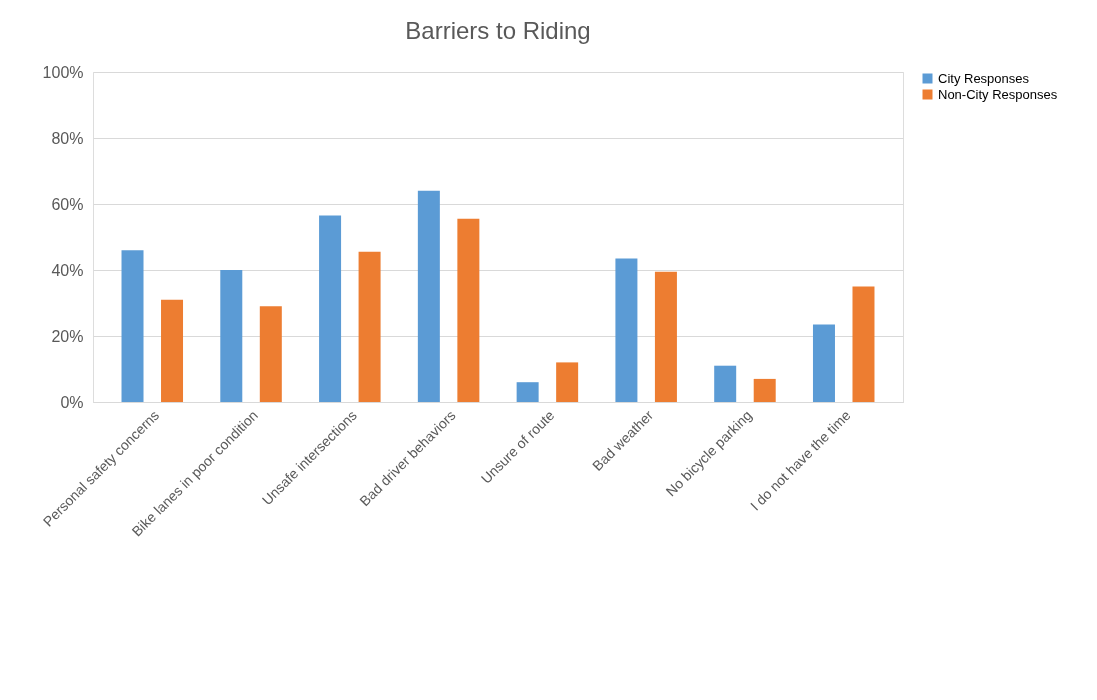  Describe the element at coordinates (67, 270) in the screenshot. I see `y-tick-label: 40%` at that location.